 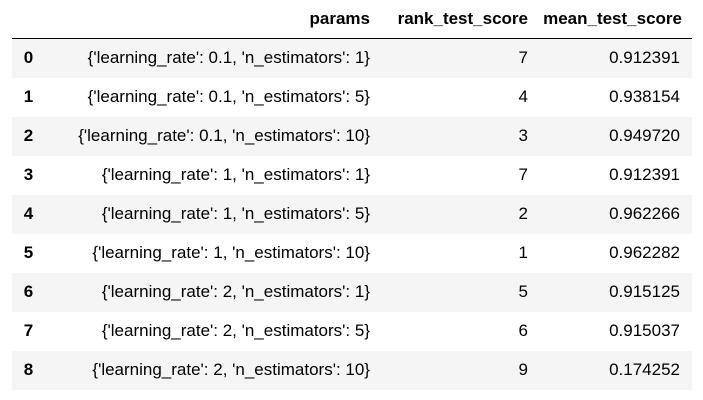 I want to click on header-row: params rank_test_score mean_test_score, so click(x=352, y=19).